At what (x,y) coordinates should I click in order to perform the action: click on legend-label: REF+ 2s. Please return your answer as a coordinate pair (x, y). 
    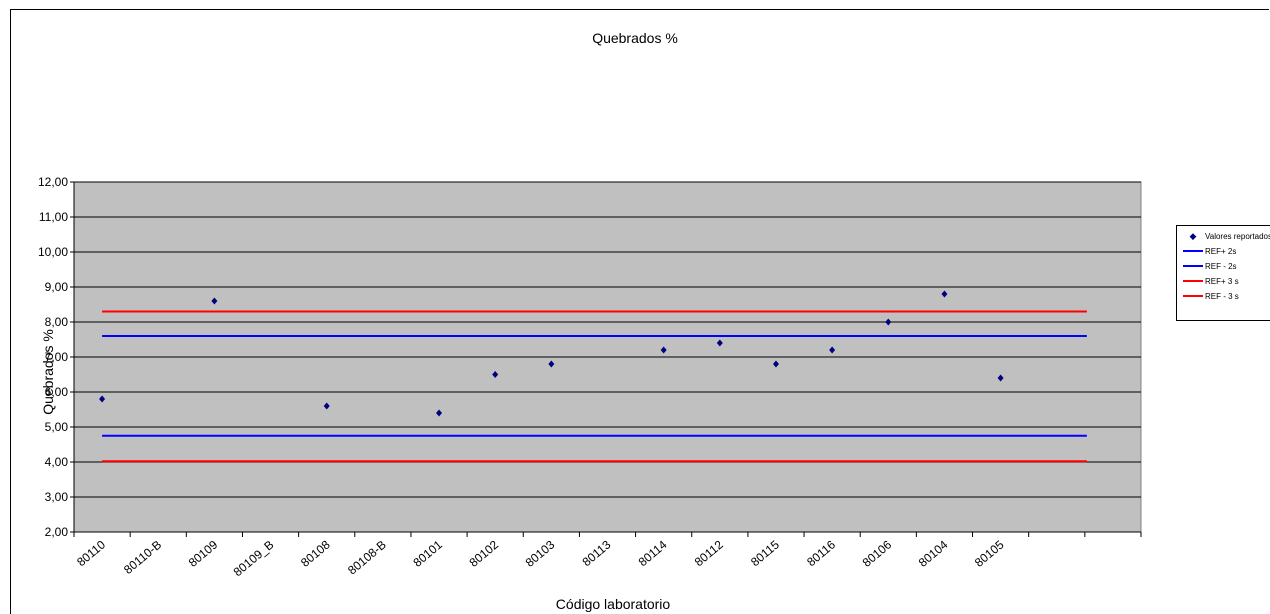
    Looking at the image, I should click on (1221, 251).